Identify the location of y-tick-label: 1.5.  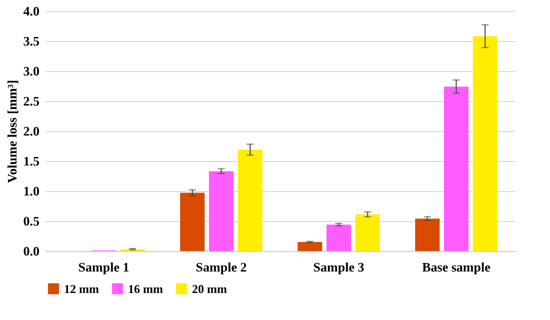
(31, 161).